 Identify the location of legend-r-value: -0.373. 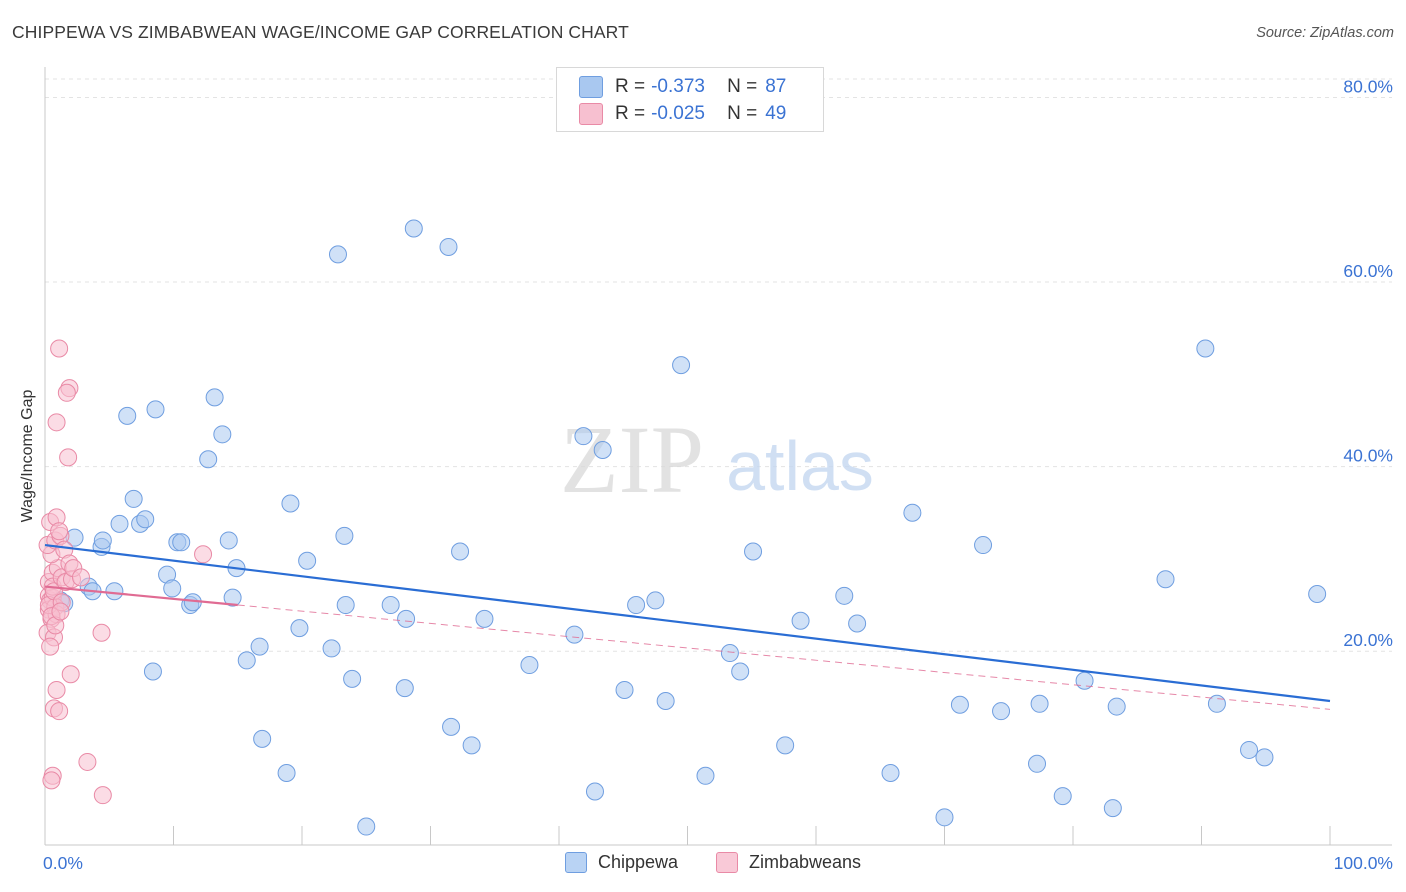
(678, 86).